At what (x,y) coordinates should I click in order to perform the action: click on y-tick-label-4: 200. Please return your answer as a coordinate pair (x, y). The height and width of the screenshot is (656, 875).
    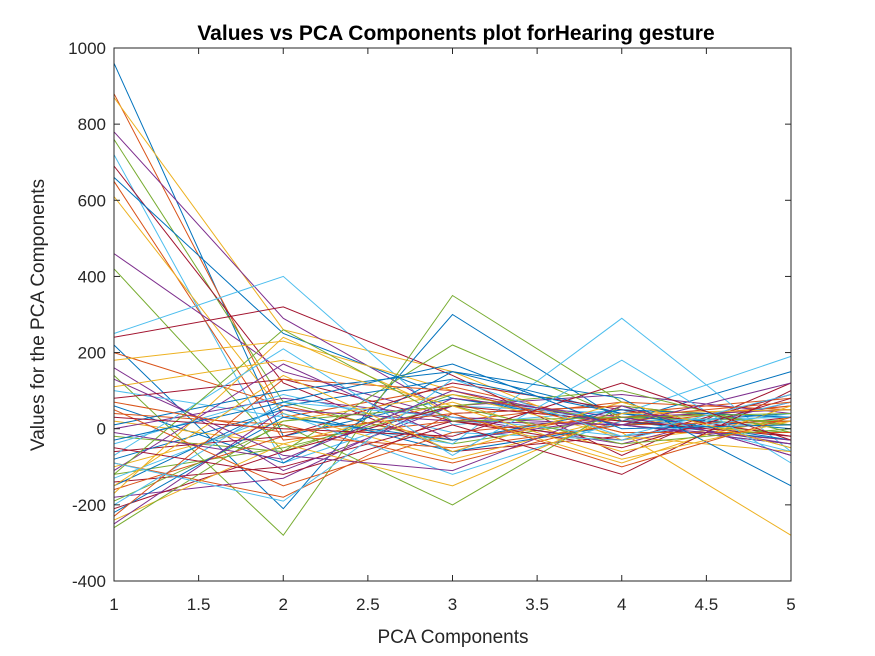
    Looking at the image, I should click on (92, 353).